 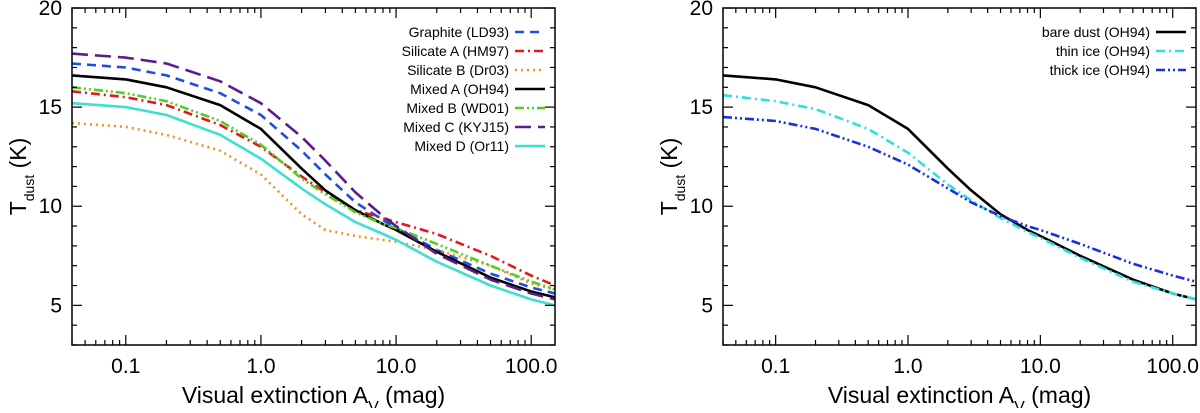 I want to click on legend-label-0: Graphite (LD93), so click(x=459, y=32).